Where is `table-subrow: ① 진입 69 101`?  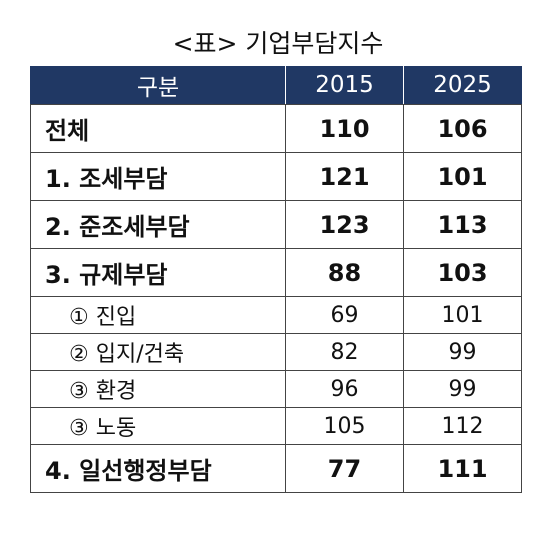 table-subrow: ① 진입 69 101 is located at coordinates (276, 315).